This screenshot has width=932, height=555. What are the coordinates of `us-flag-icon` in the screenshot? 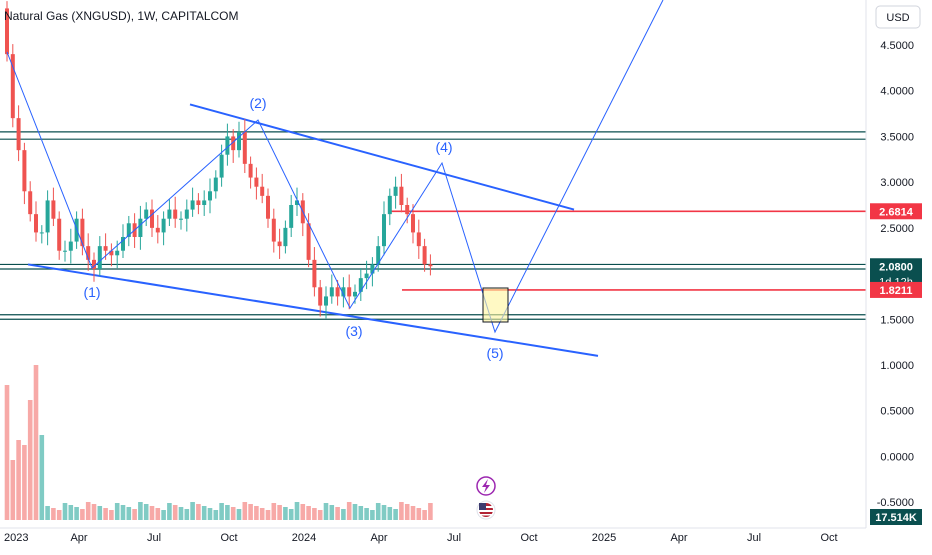 It's located at (486, 510).